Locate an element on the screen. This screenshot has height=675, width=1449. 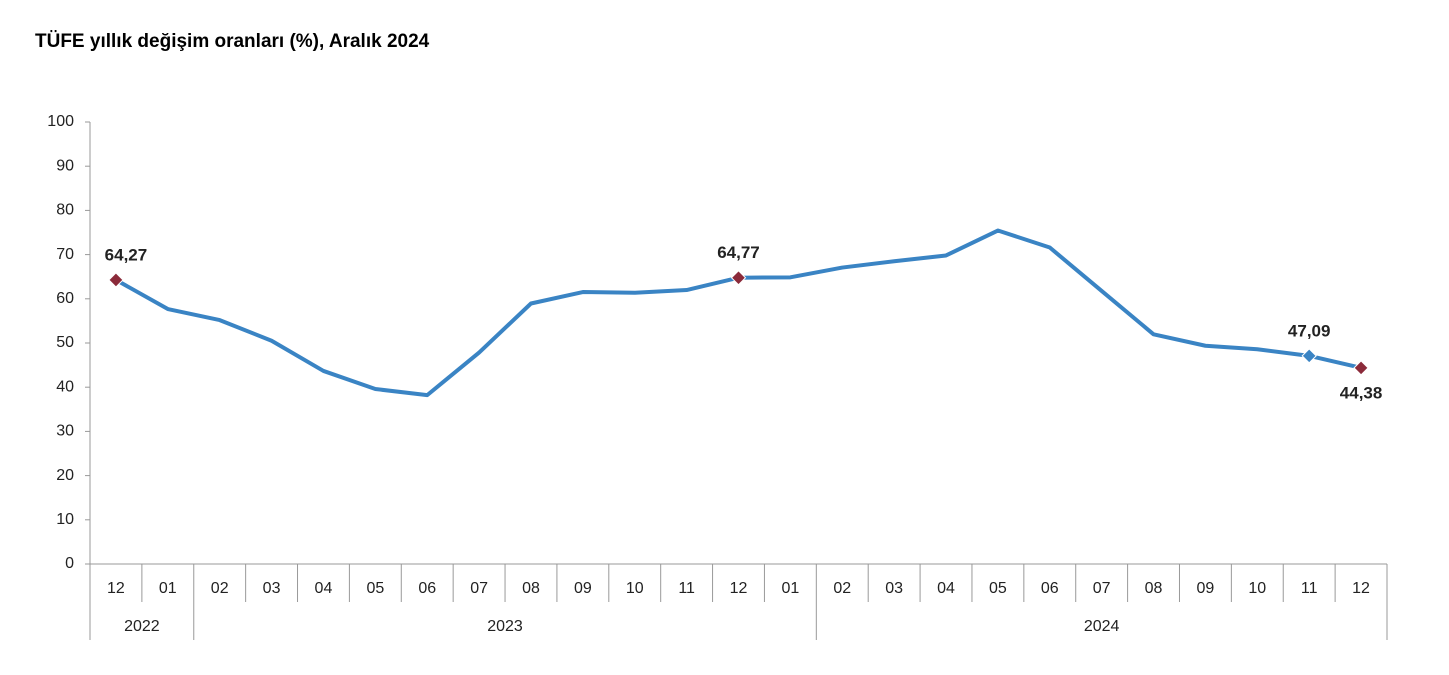
year-label: 2022 is located at coordinates (142, 626).